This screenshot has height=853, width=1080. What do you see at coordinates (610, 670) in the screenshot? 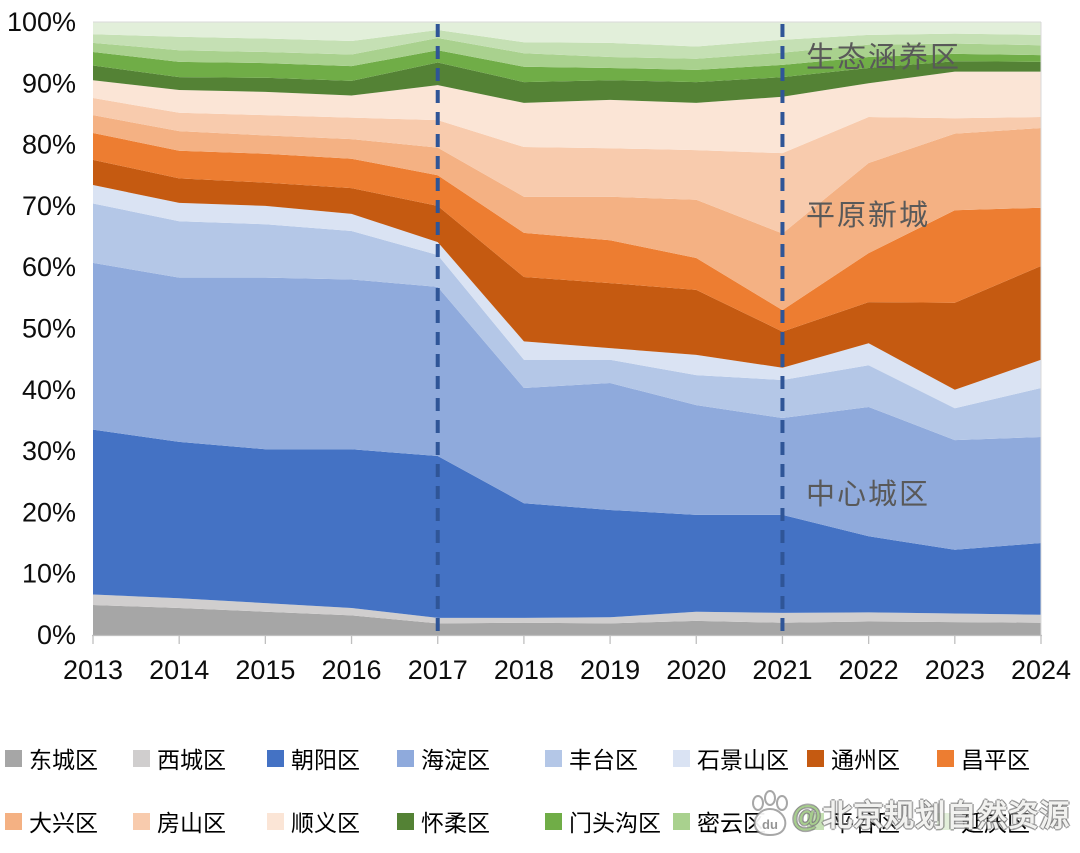
I see `x-axis-label: 2019` at bounding box center [610, 670].